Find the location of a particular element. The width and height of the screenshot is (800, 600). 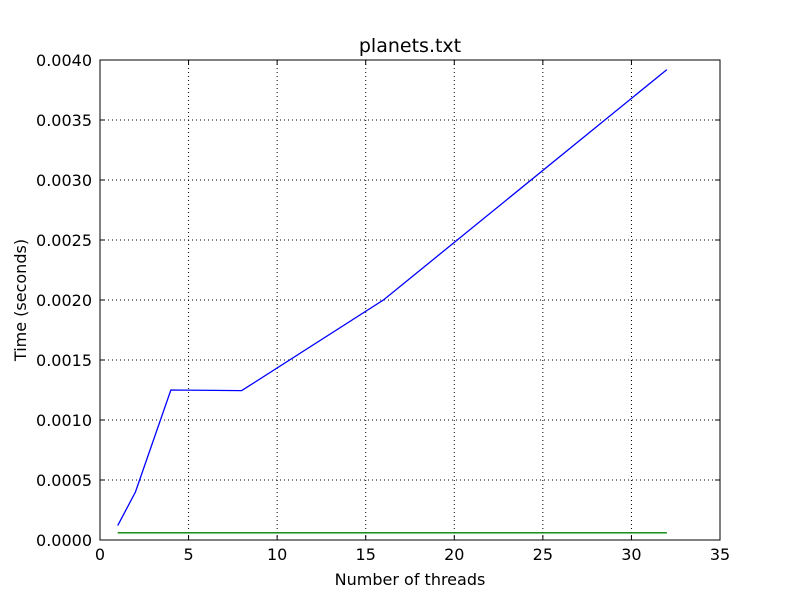

x-tick-label: 15 is located at coordinates (366, 554).